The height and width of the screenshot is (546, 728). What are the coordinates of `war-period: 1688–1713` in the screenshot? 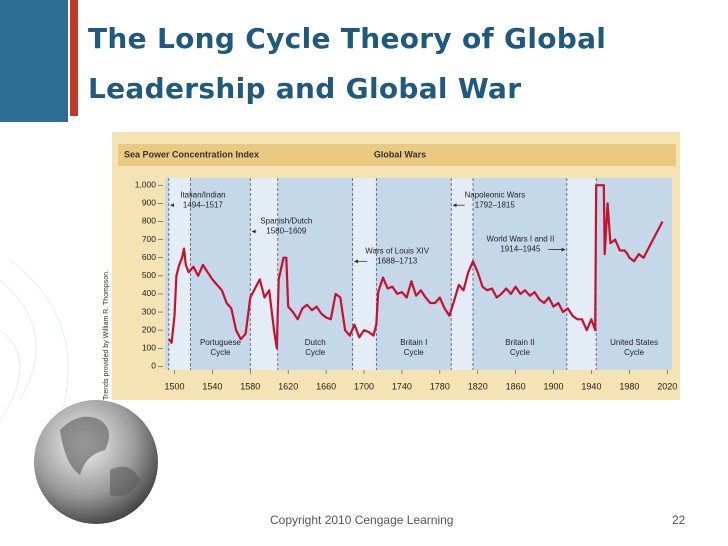 It's located at (397, 260).